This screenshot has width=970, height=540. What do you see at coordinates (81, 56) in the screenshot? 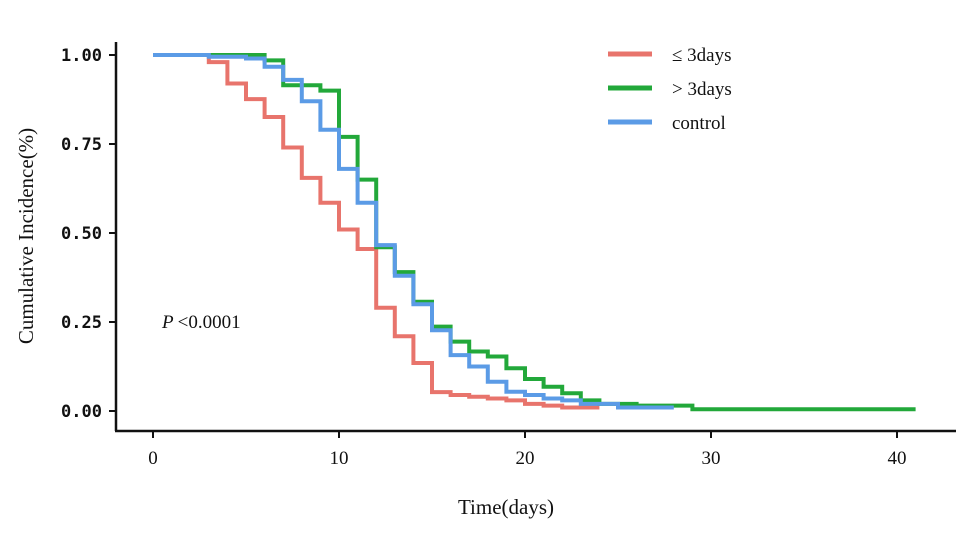
I see `y-tick-label: 1.00` at bounding box center [81, 56].